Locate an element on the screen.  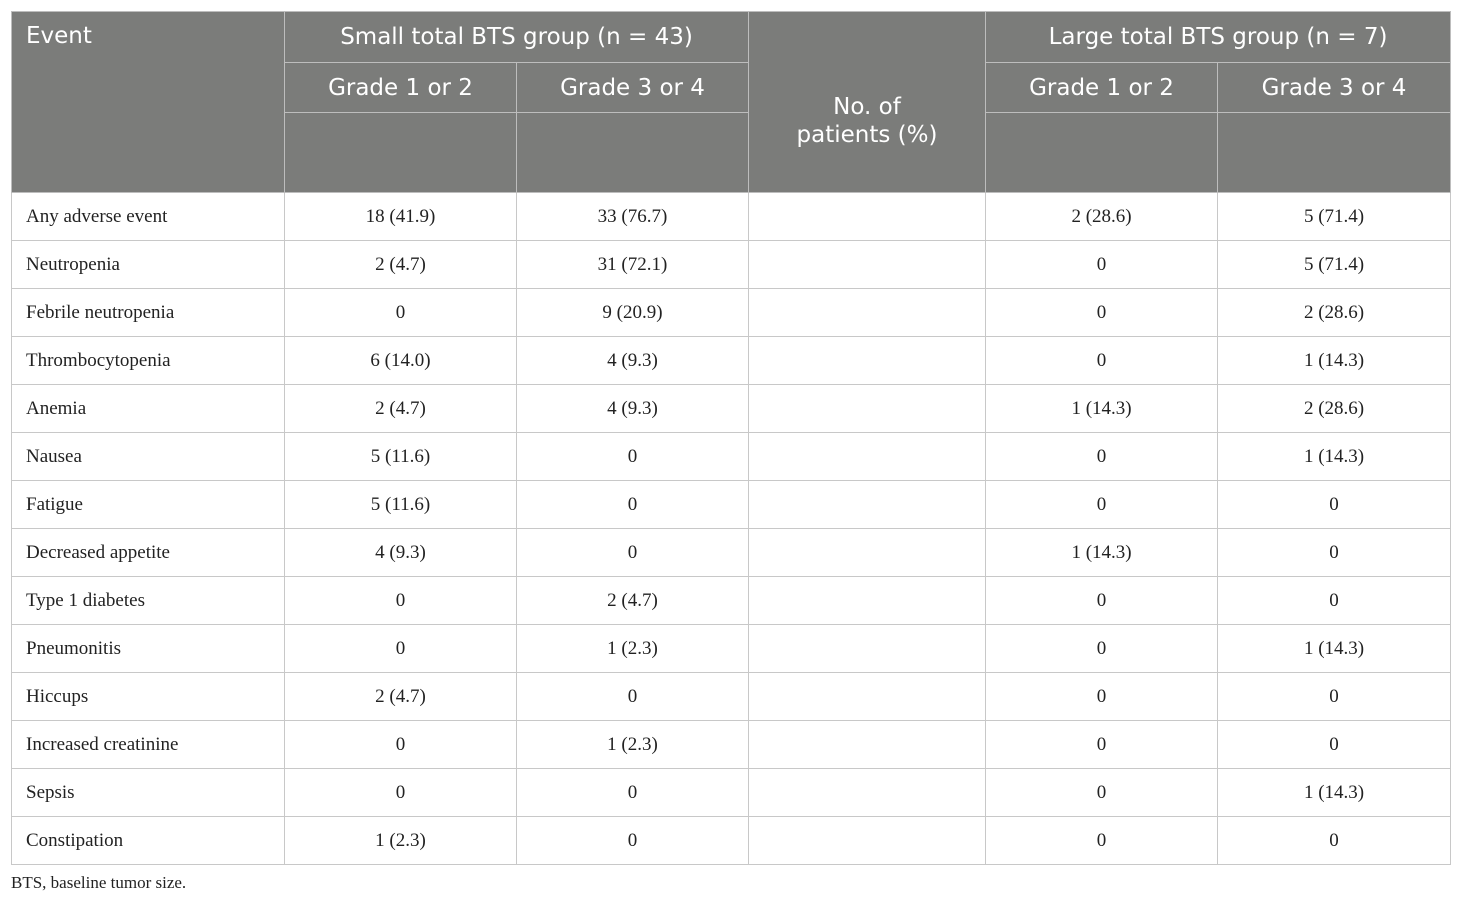
table-row: Constipation 1 (2.3) 0 0 0 is located at coordinates (731, 840).